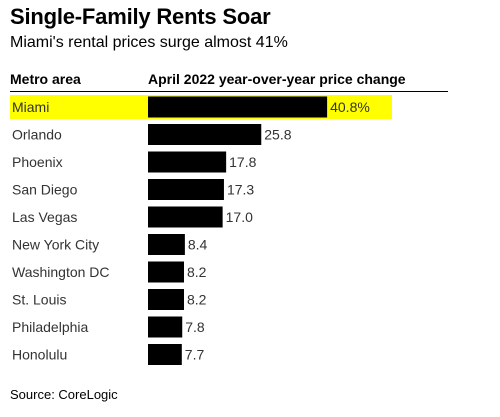 The height and width of the screenshot is (417, 500). What do you see at coordinates (140, 16) in the screenshot?
I see `chart-title: Single-Family Rents Soar` at bounding box center [140, 16].